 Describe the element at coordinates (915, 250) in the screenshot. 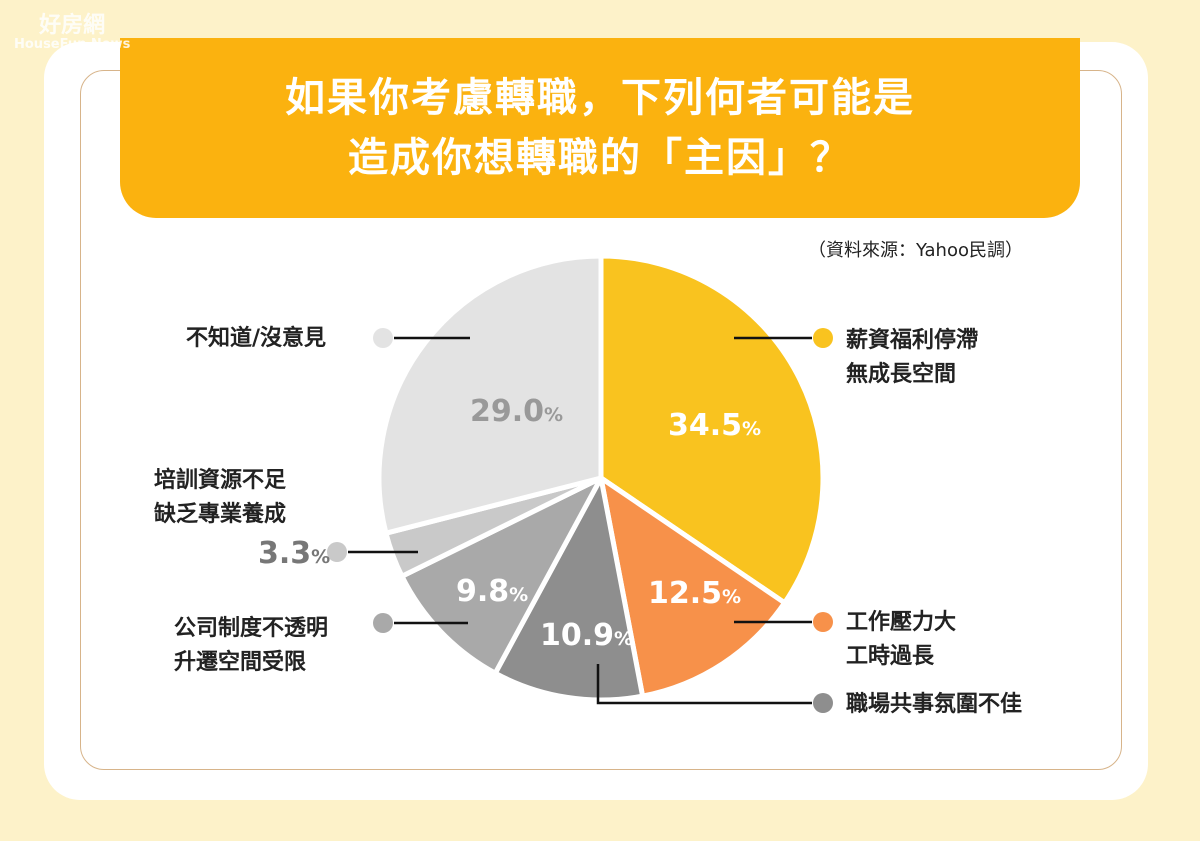

I see `source-note: （資料來源：Yahoo民調）` at that location.